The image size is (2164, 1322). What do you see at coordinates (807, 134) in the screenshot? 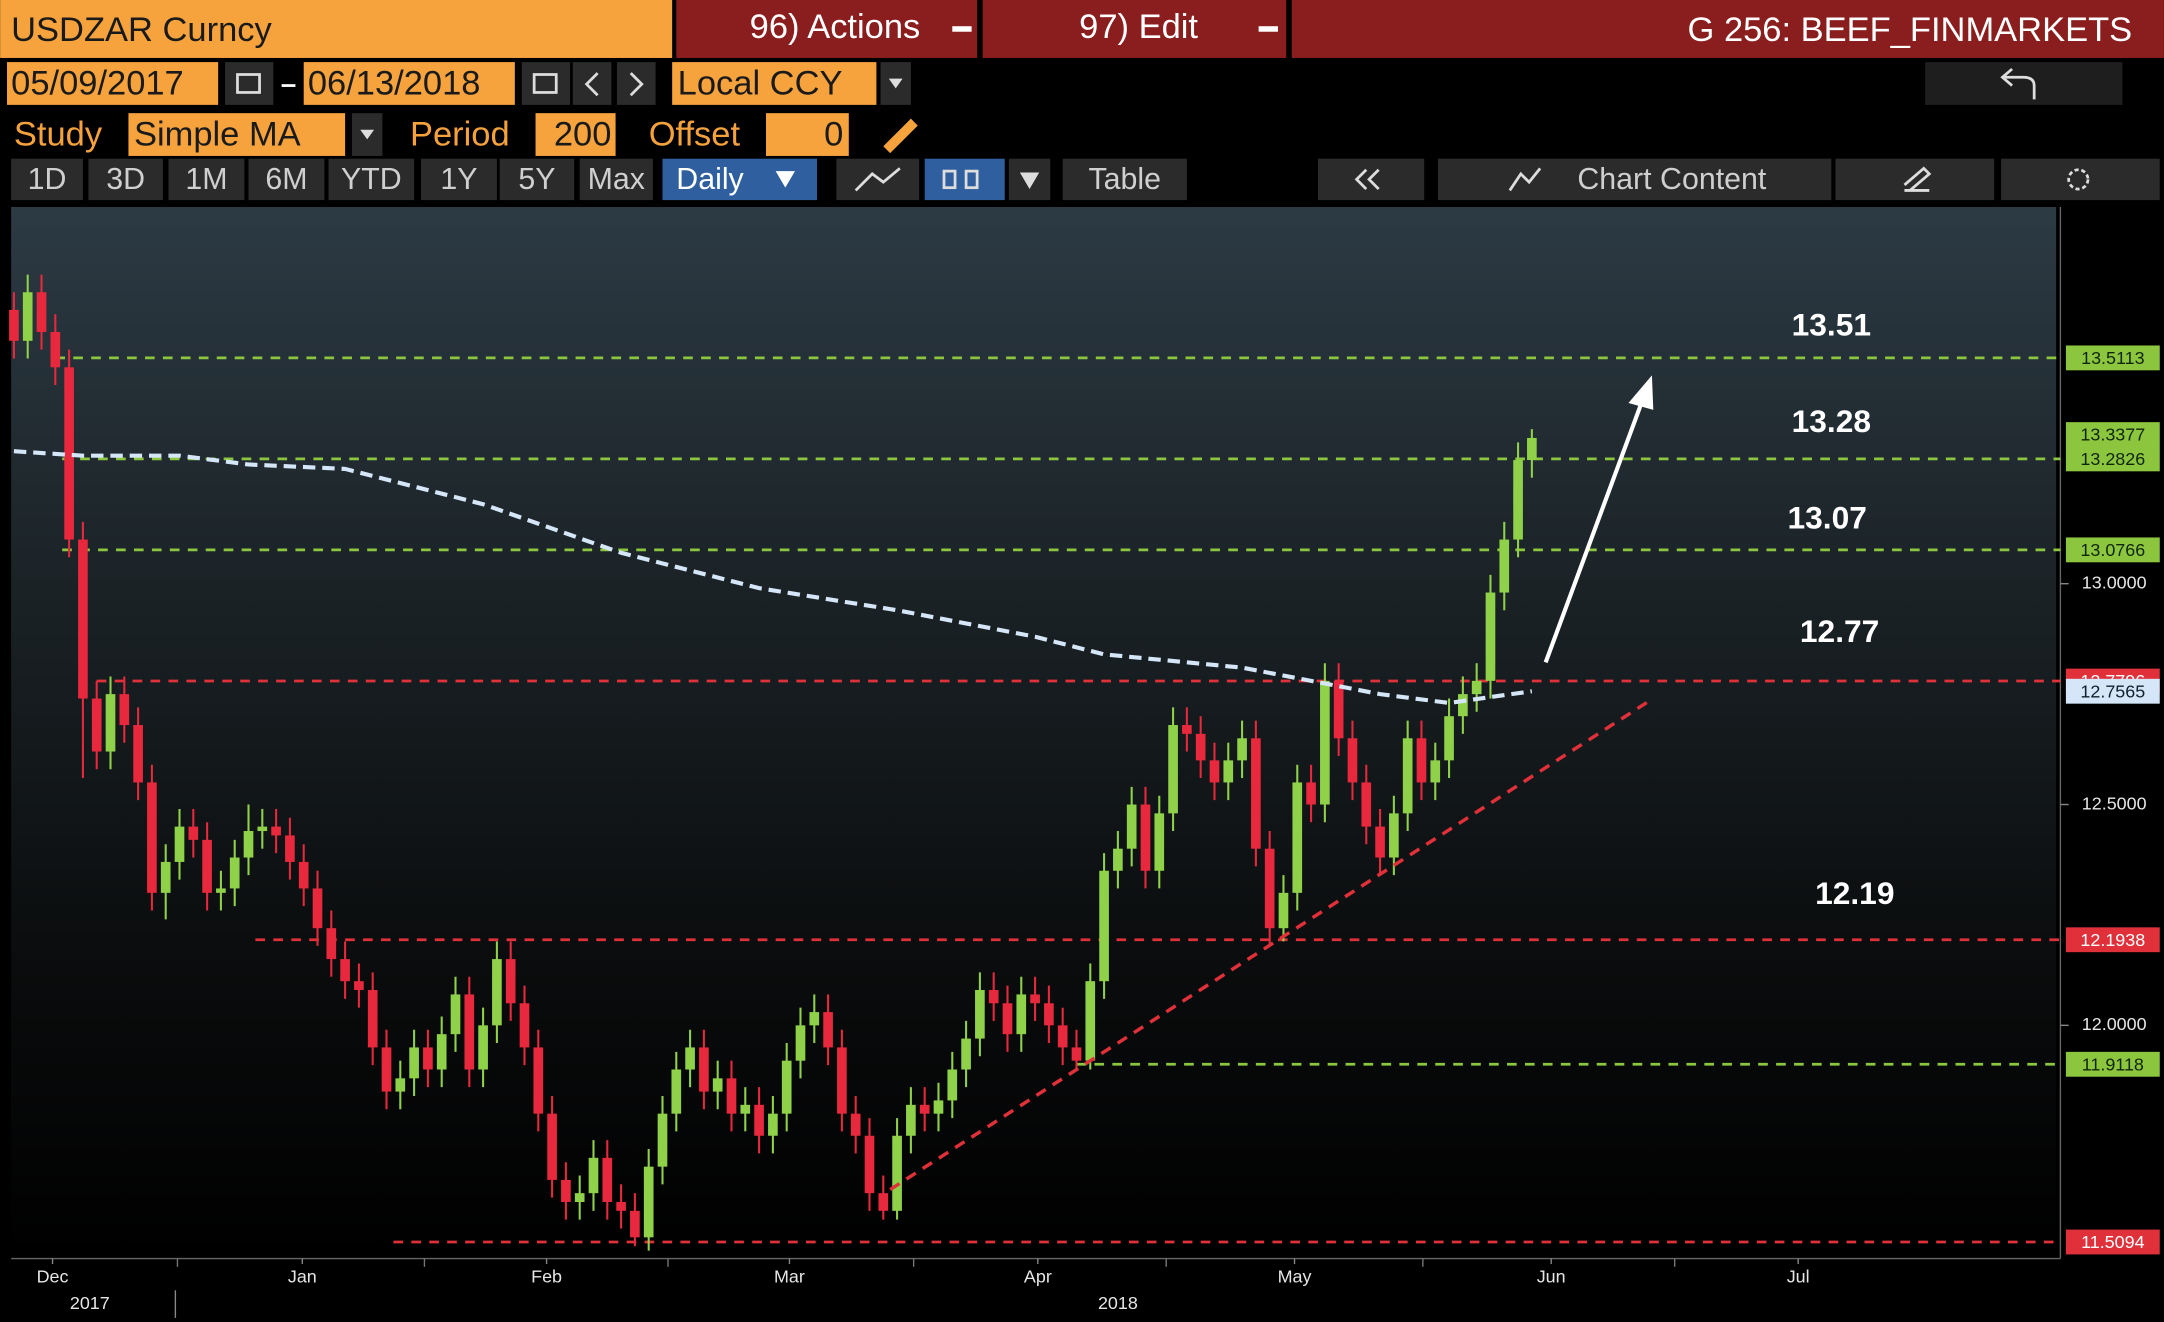
I see `offset-field` at bounding box center [807, 134].